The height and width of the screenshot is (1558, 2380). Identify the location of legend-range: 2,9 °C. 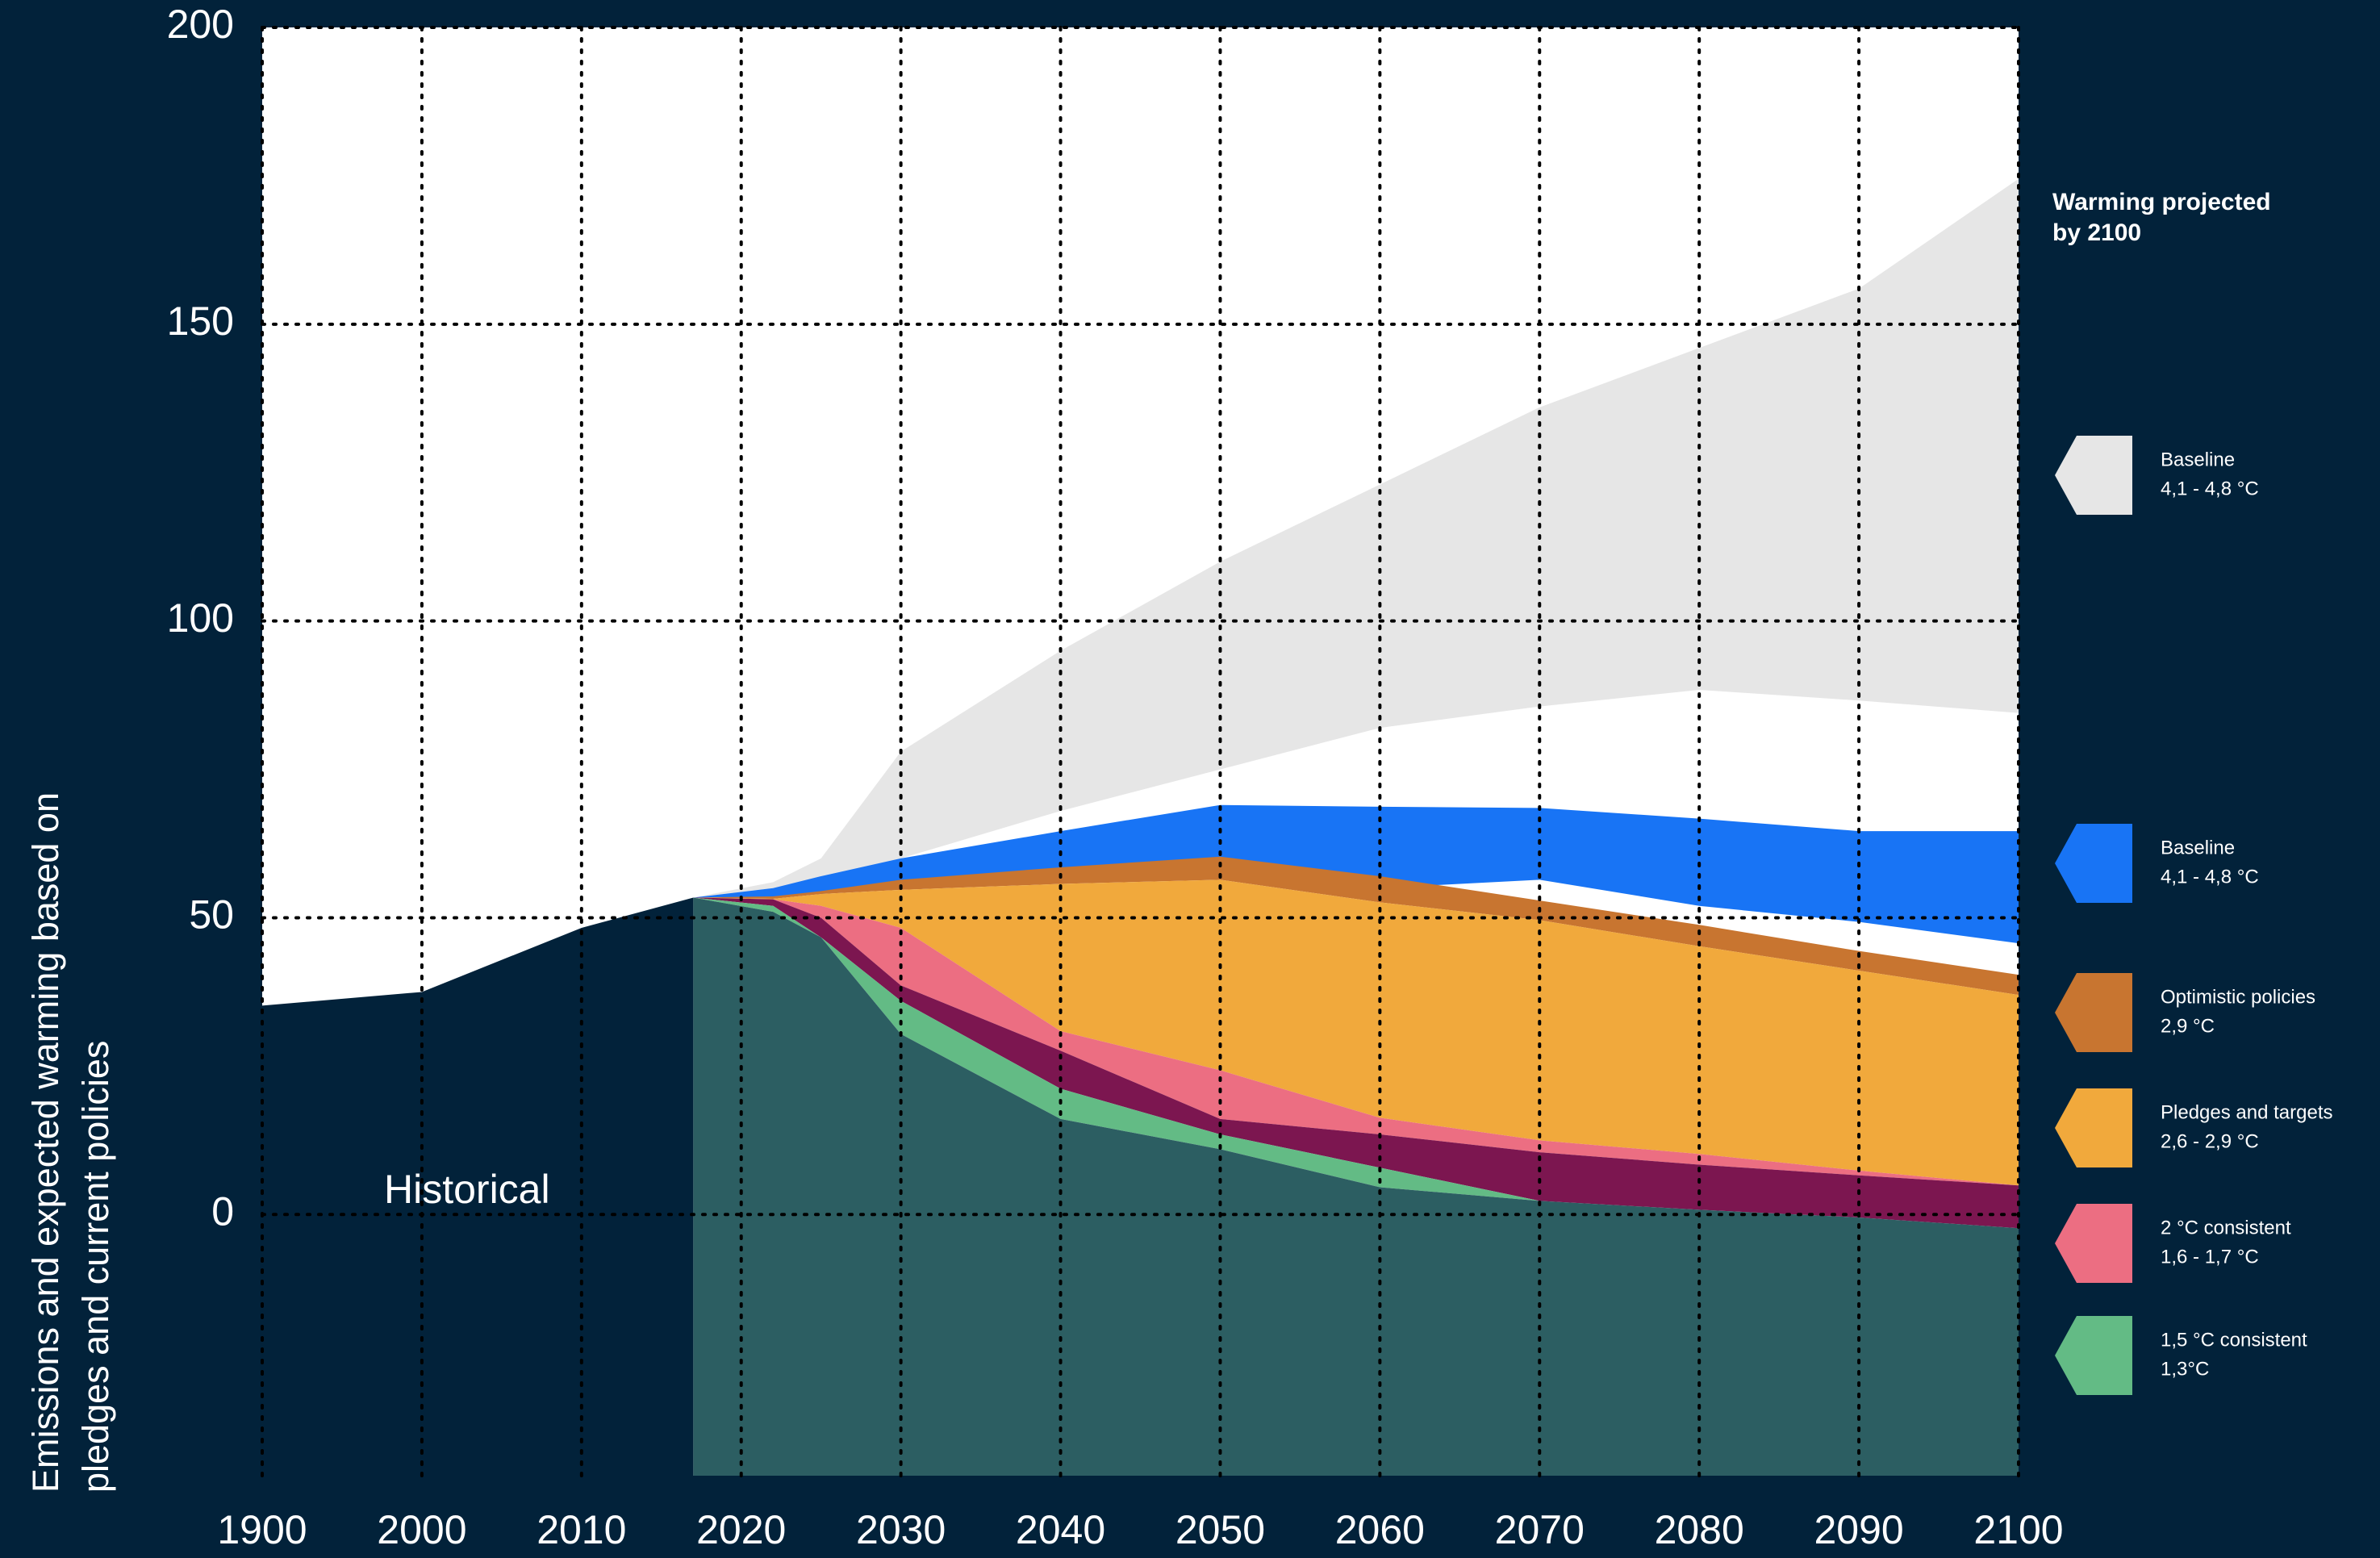
(2188, 1026).